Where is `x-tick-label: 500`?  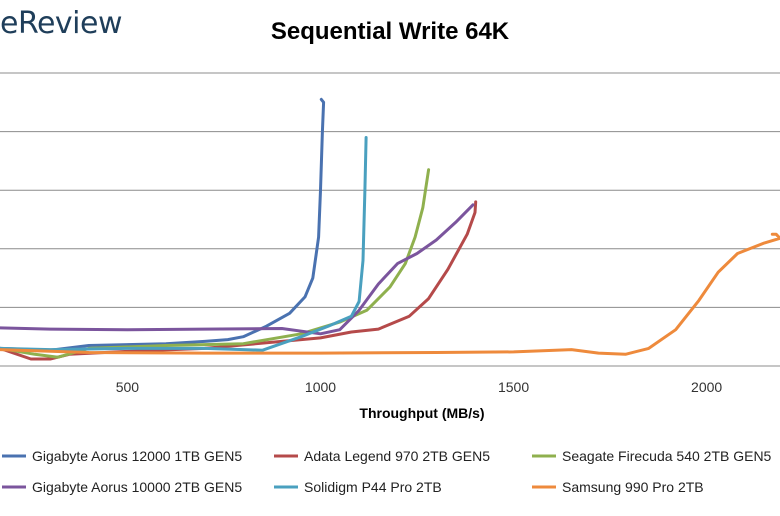
x-tick-label: 500 is located at coordinates (128, 387).